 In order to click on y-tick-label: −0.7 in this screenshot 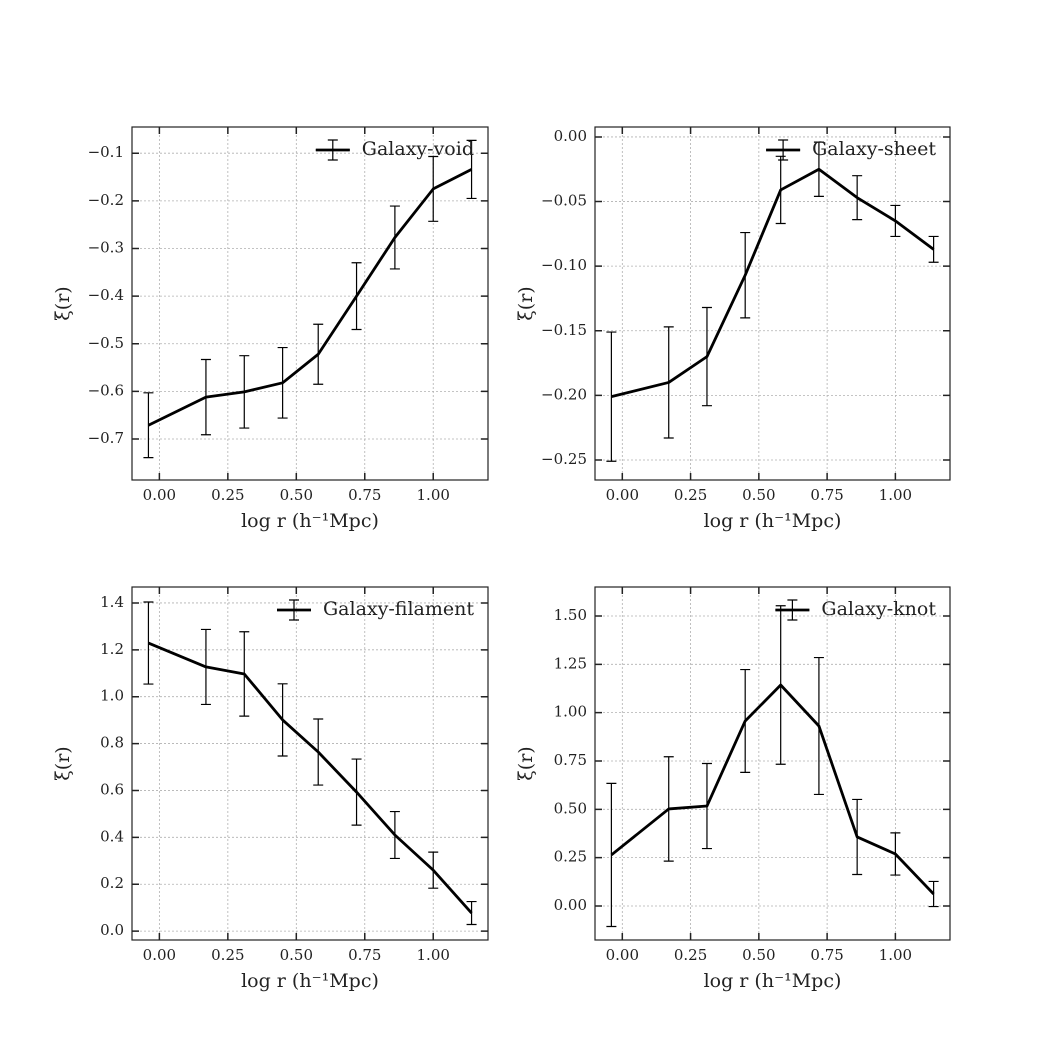, I will do `click(106, 438)`.